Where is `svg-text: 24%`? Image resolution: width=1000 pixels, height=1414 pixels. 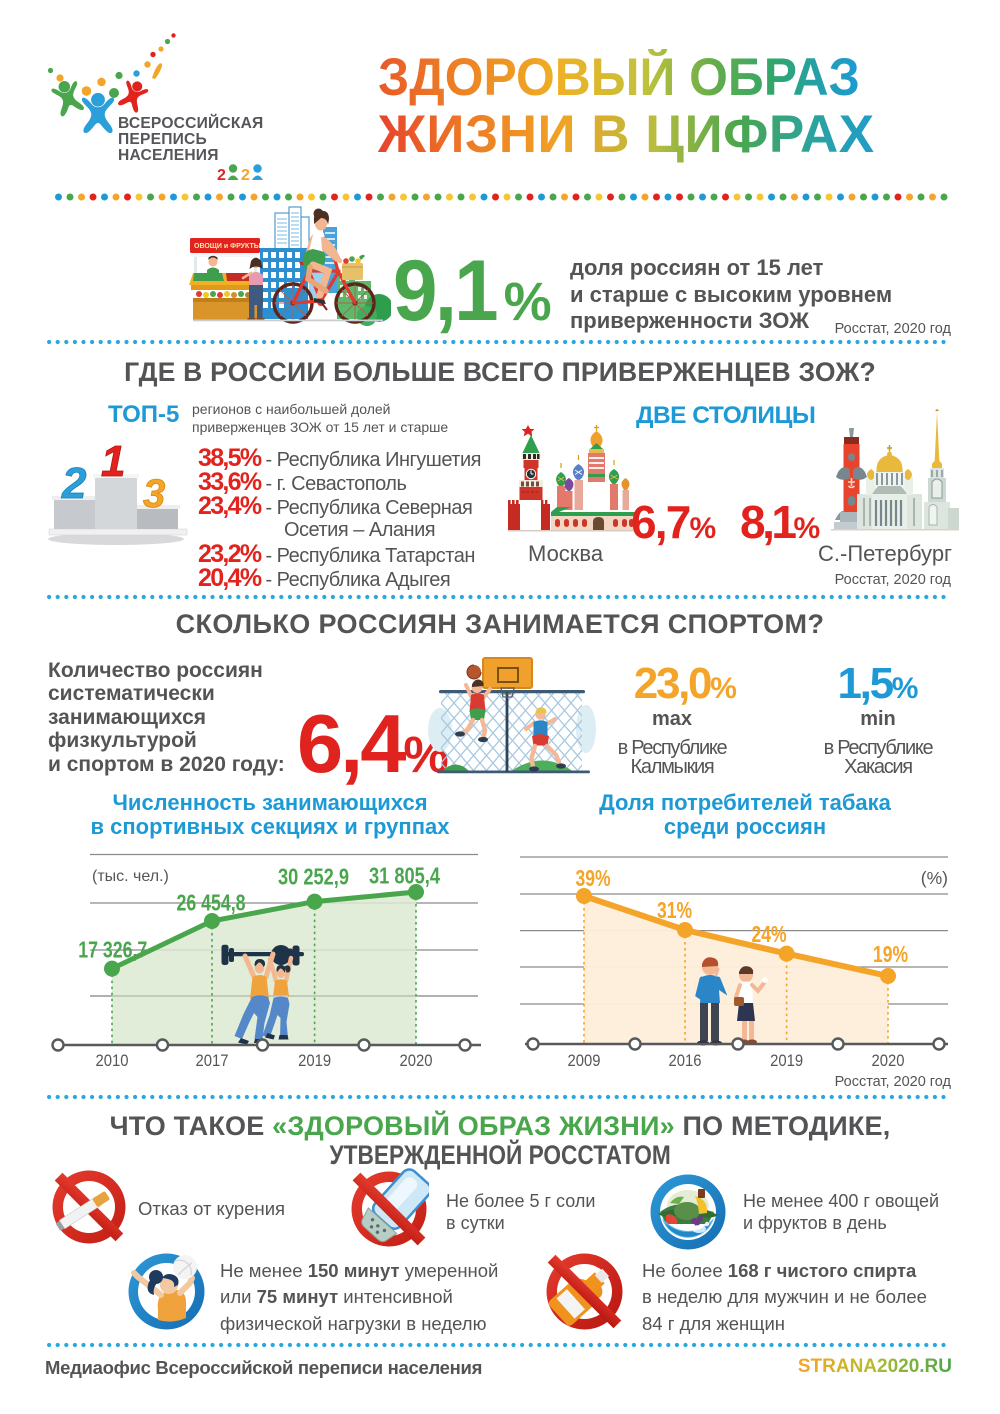
svg-text: 24% is located at coordinates (769, 934).